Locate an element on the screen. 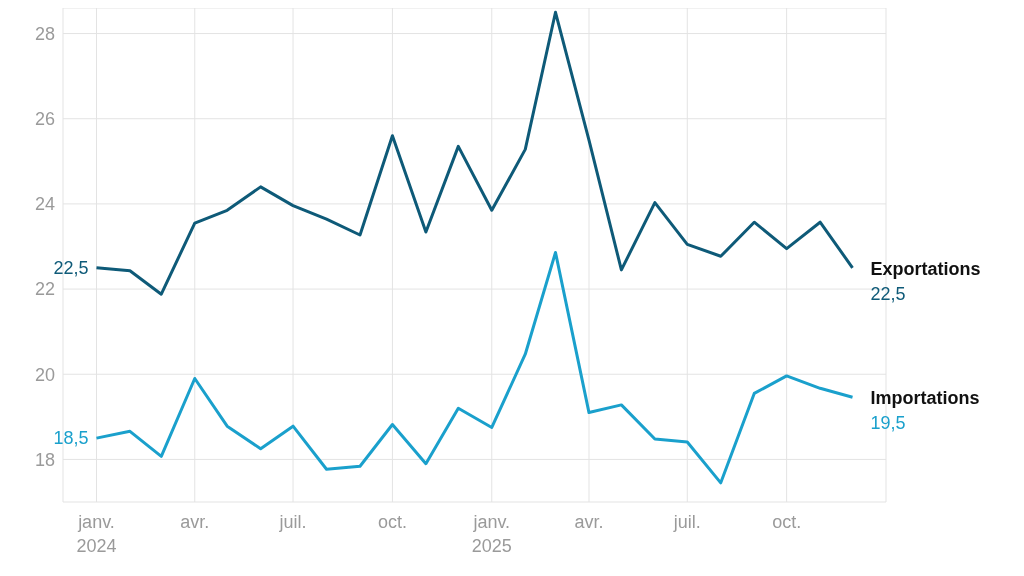  y-tick-label: 24 is located at coordinates (44, 204).